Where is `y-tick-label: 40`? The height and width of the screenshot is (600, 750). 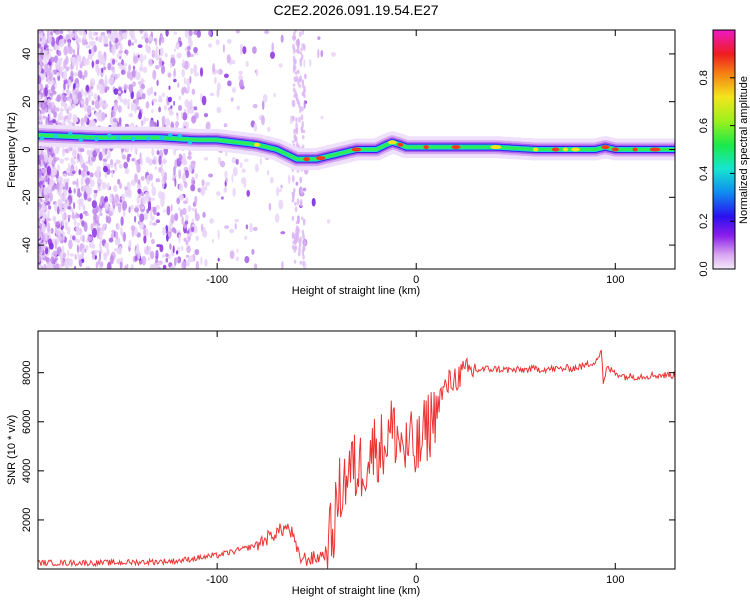
y-tick-label: 40 is located at coordinates (27, 54).